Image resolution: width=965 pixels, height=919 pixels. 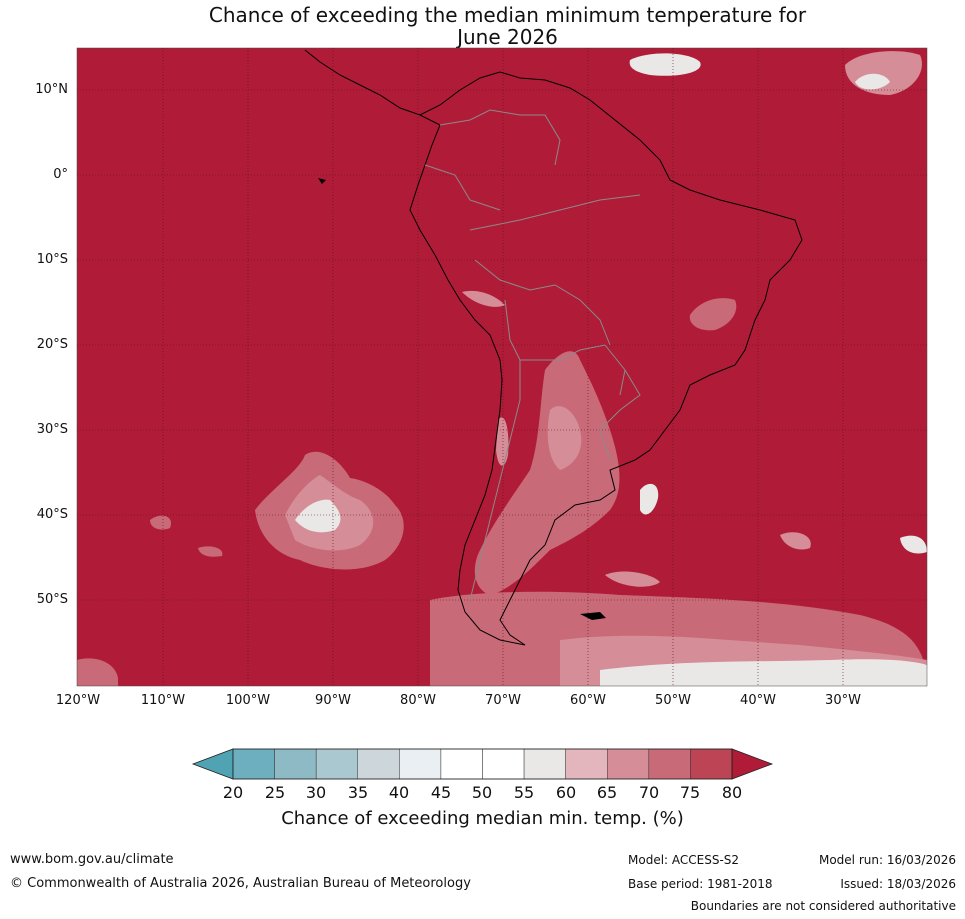 I want to click on colorbar, so click(x=482, y=764).